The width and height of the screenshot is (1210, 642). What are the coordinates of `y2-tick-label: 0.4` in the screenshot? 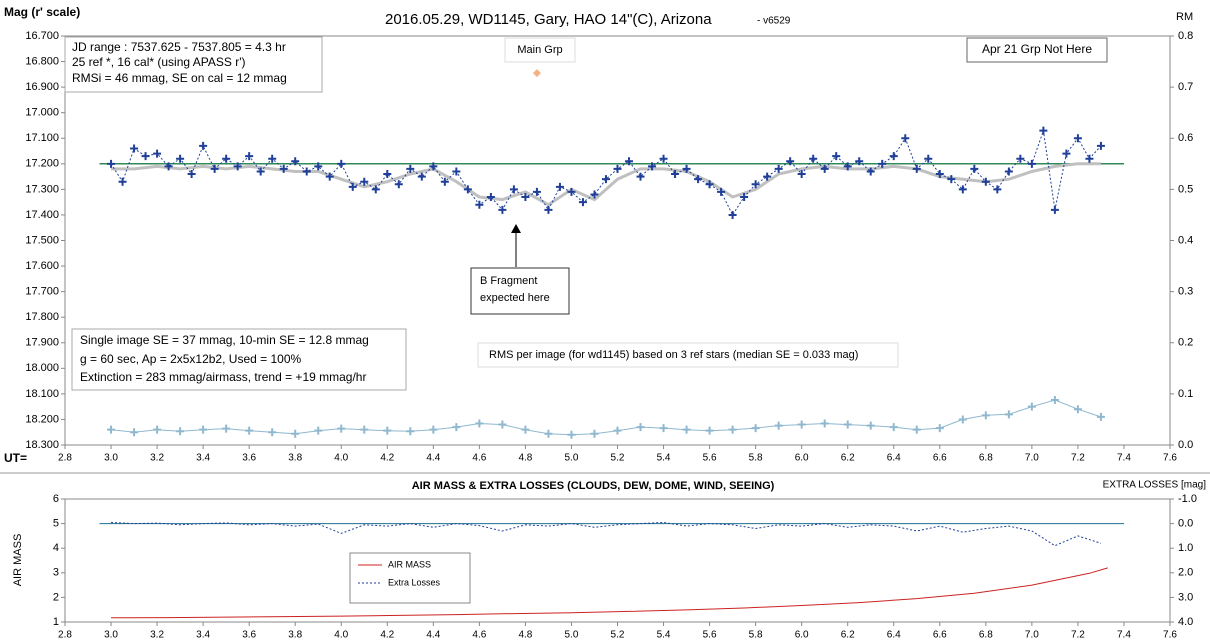 It's located at (1185, 240).